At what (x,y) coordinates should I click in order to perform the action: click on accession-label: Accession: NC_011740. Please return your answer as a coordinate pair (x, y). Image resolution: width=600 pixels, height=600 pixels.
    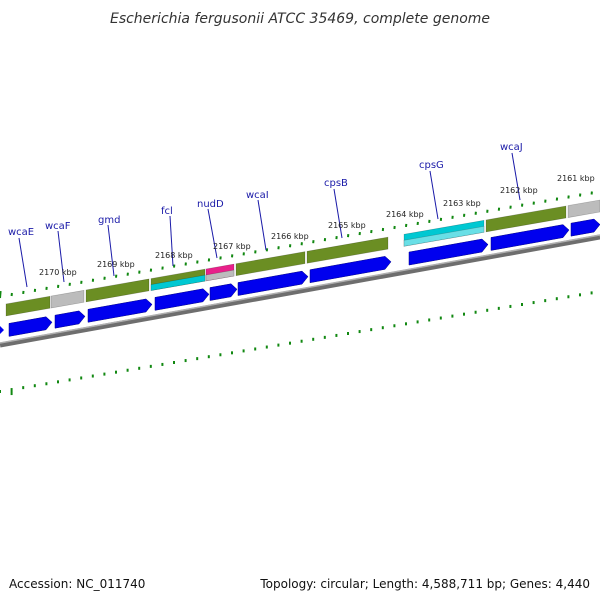
    Looking at the image, I should click on (77, 584).